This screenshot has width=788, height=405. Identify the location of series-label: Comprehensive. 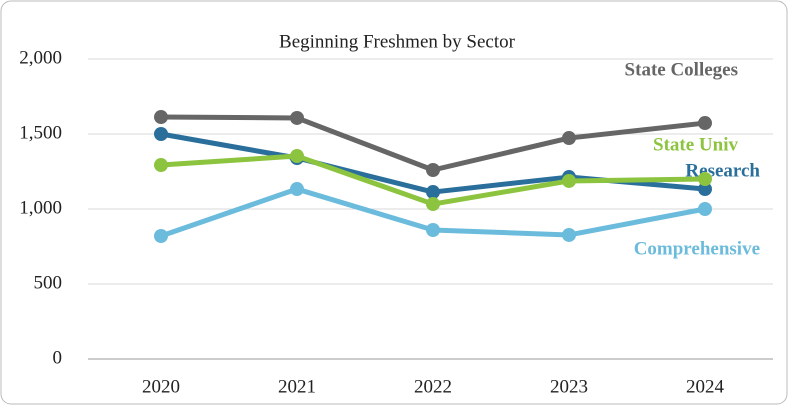
(697, 248).